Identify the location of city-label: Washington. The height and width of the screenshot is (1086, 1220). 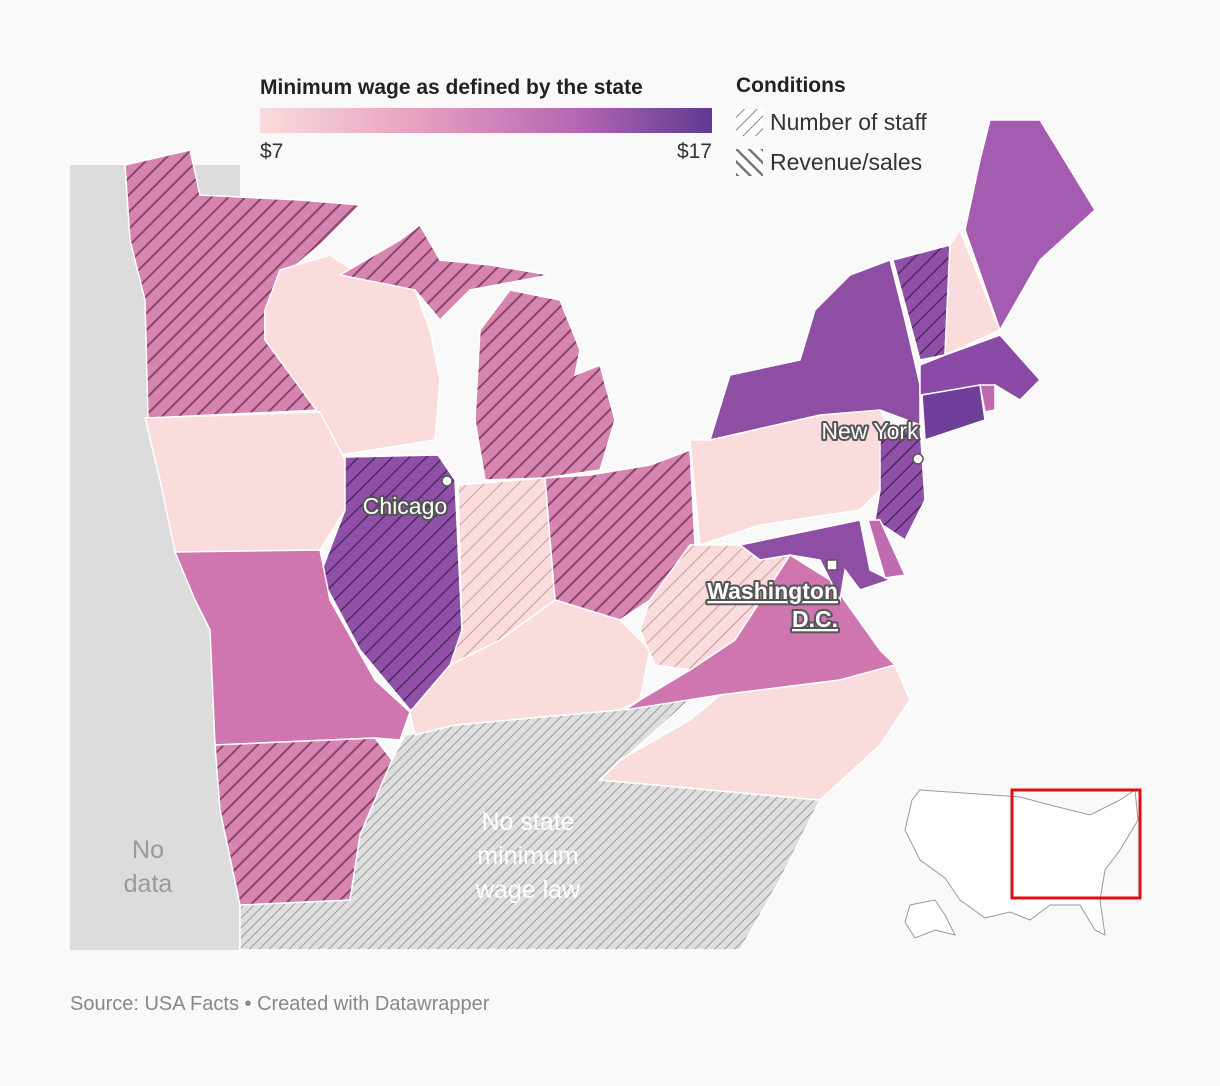
(772, 591).